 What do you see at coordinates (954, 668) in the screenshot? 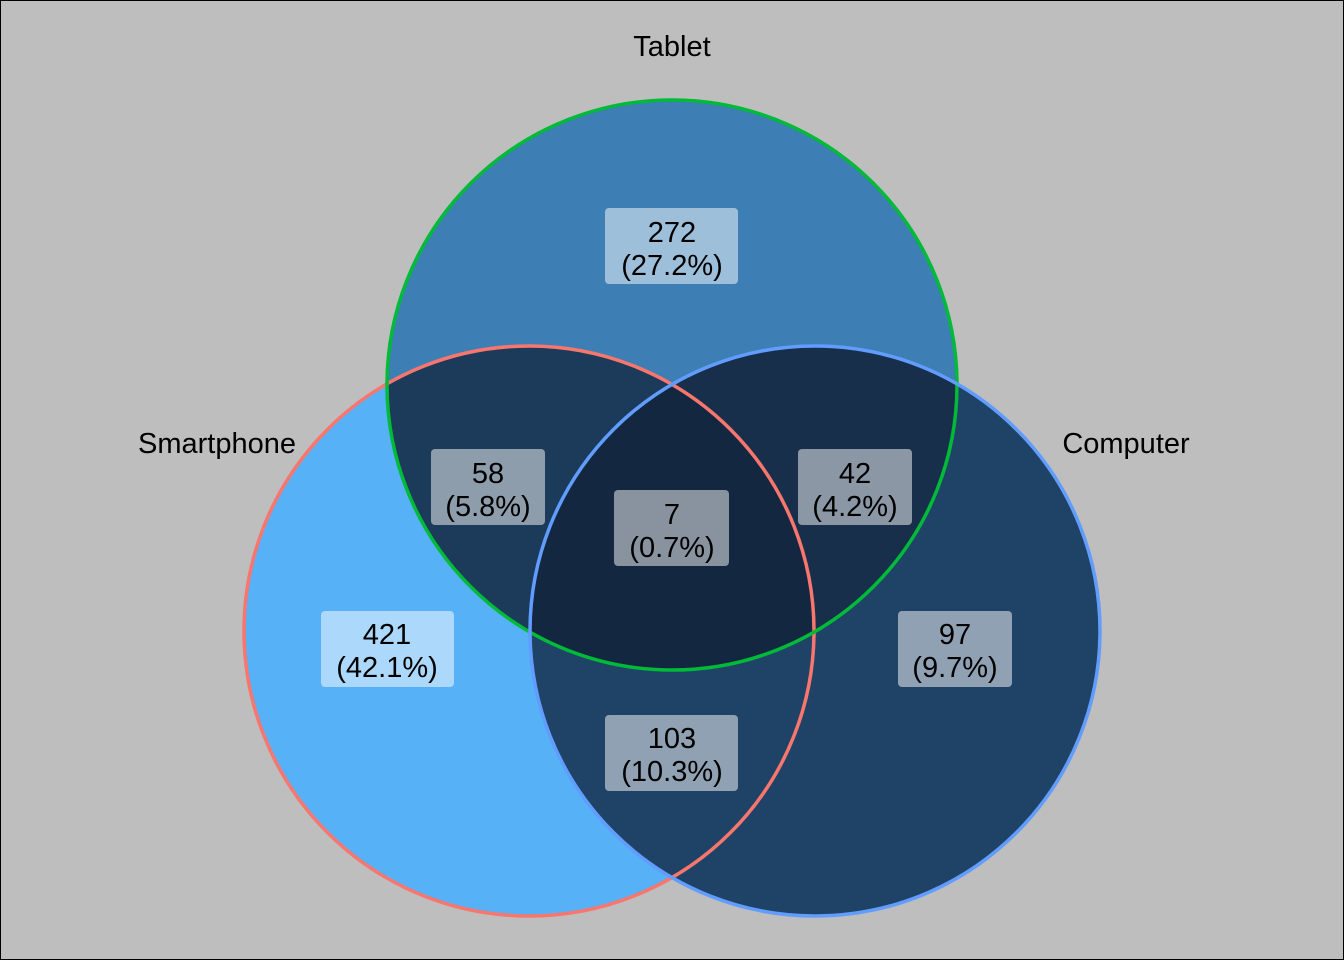
I see `region-percent: (9.7%)` at bounding box center [954, 668].